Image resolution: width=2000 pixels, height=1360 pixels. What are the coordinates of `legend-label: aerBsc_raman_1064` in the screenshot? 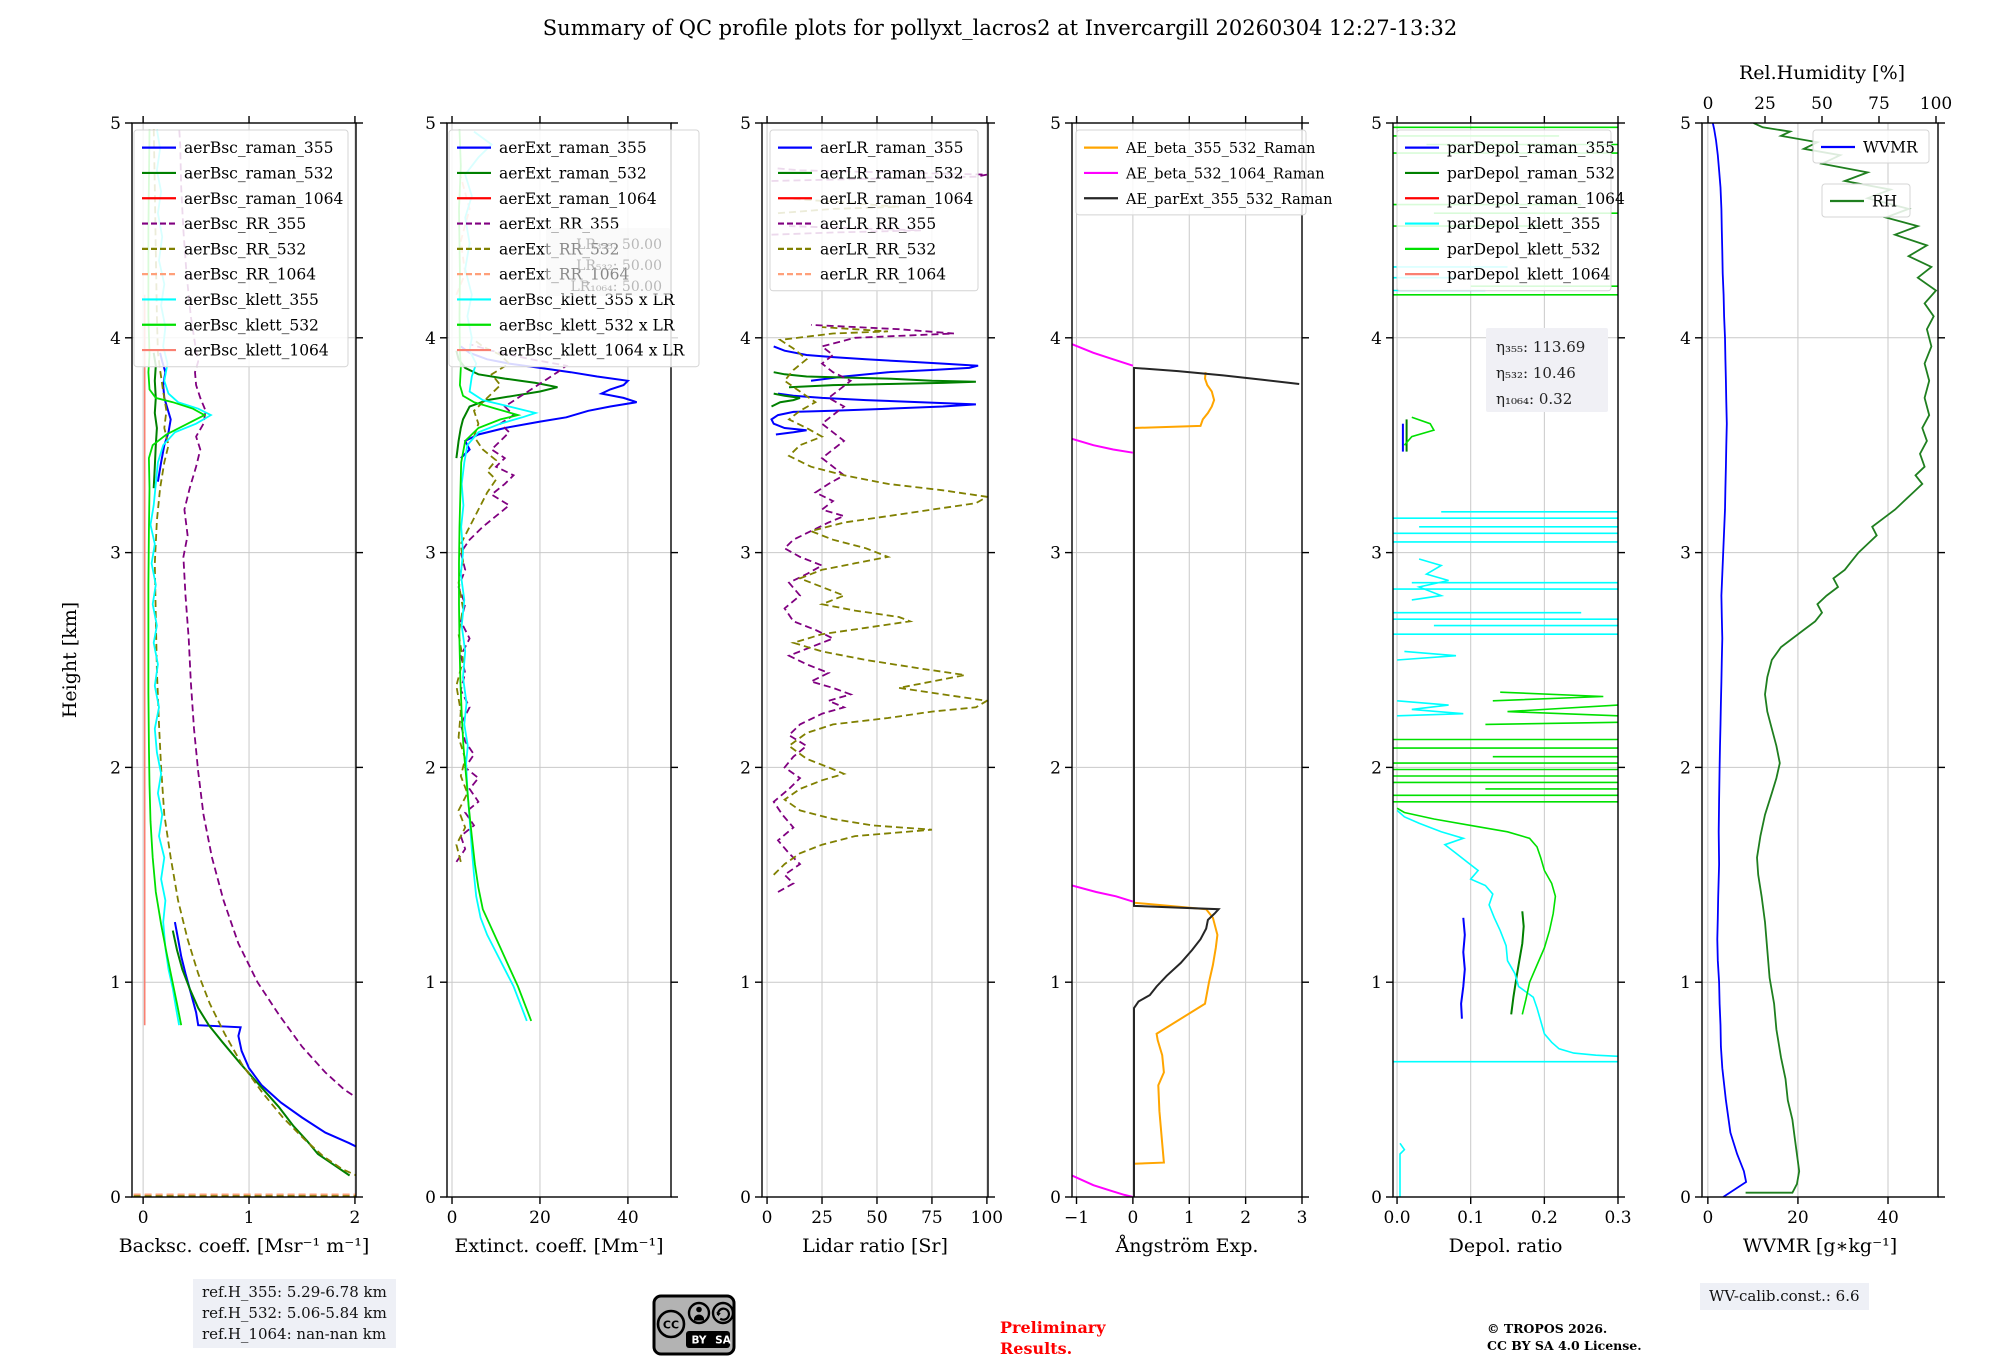 It's located at (264, 199).